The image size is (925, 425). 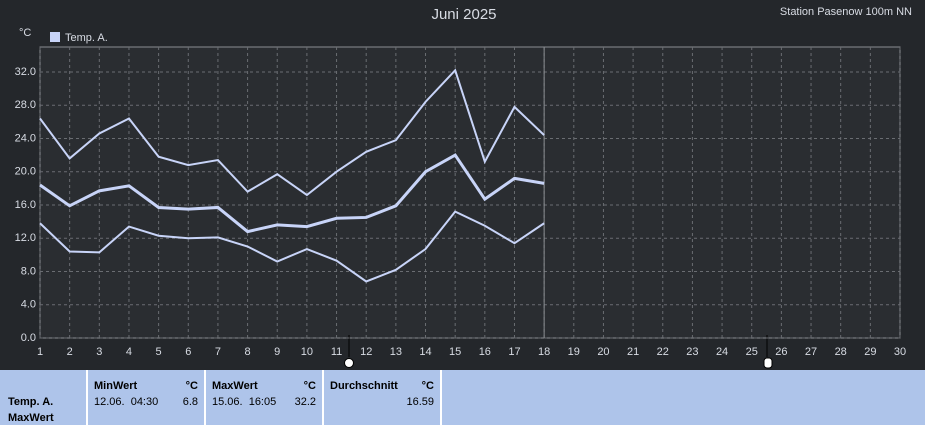 What do you see at coordinates (900, 352) in the screenshot?
I see `x-tick-label: 30` at bounding box center [900, 352].